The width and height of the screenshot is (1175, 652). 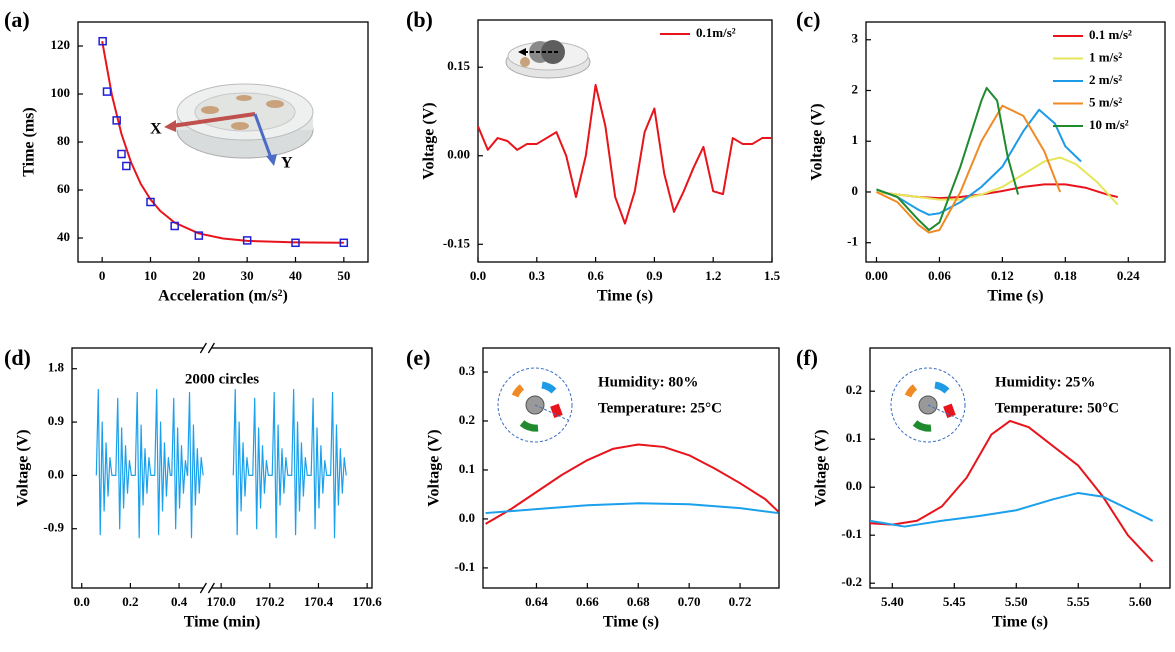 What do you see at coordinates (269, 601) in the screenshot?
I see `x-tick-label: 170.2` at bounding box center [269, 601].